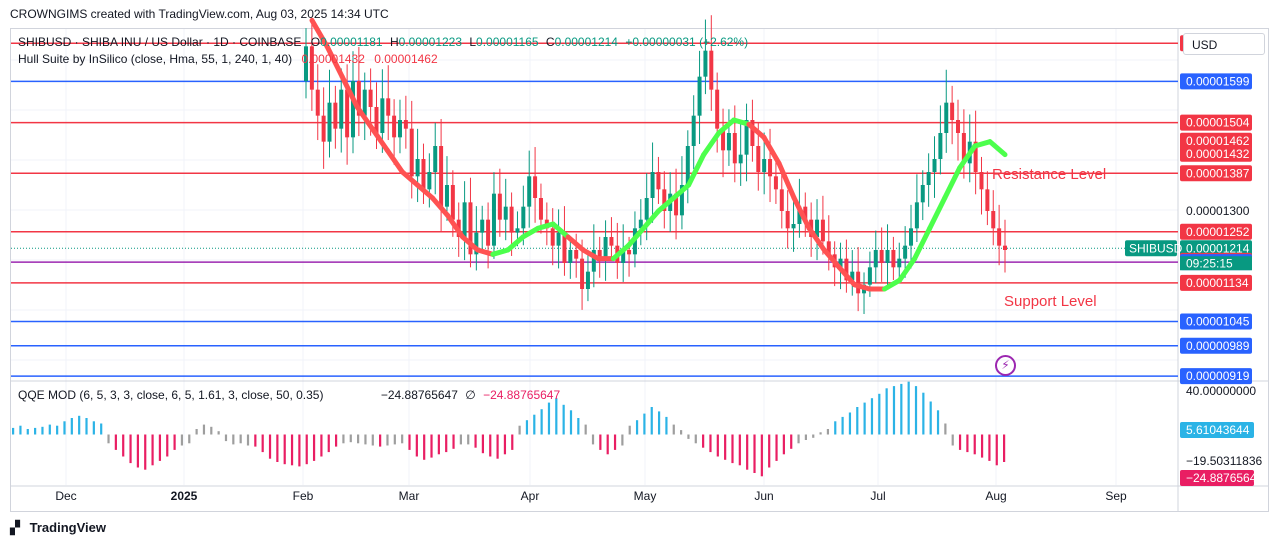  Describe the element at coordinates (333, 59) in the screenshot. I see `hull-value-1: 0.00001432` at that location.